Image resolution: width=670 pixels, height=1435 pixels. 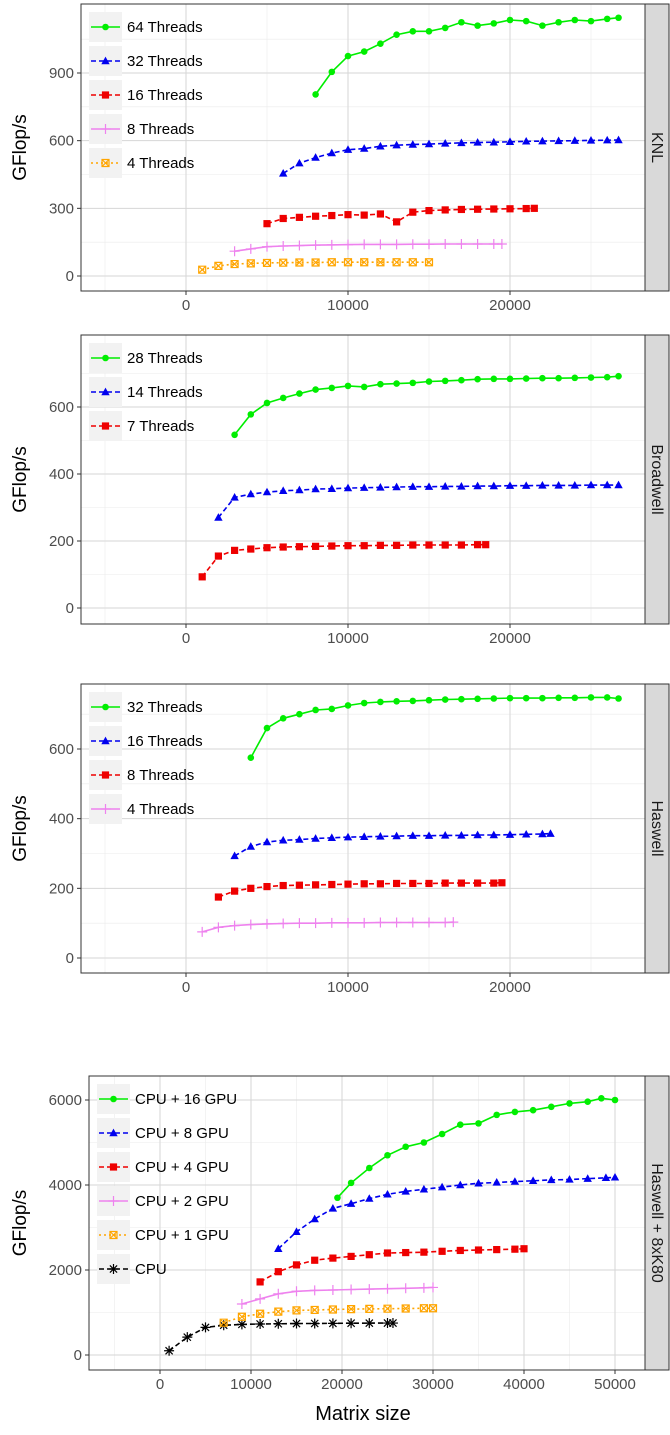 What do you see at coordinates (61, 407) in the screenshot?
I see `y-tick-label: 600` at bounding box center [61, 407].